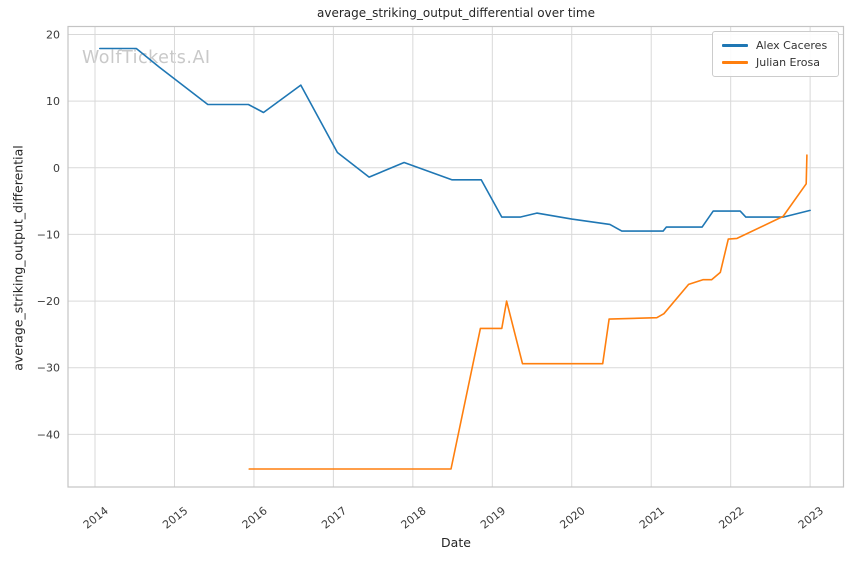 The image size is (850, 561). What do you see at coordinates (56, 168) in the screenshot?
I see `y-tick-label: 0` at bounding box center [56, 168].